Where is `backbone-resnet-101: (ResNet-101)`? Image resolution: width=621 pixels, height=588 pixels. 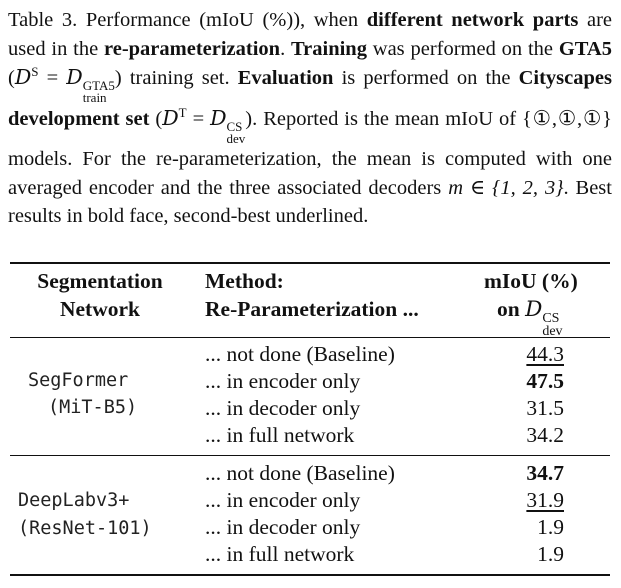
backbone-resnet-101: (ResNet-101) is located at coordinates (85, 528).